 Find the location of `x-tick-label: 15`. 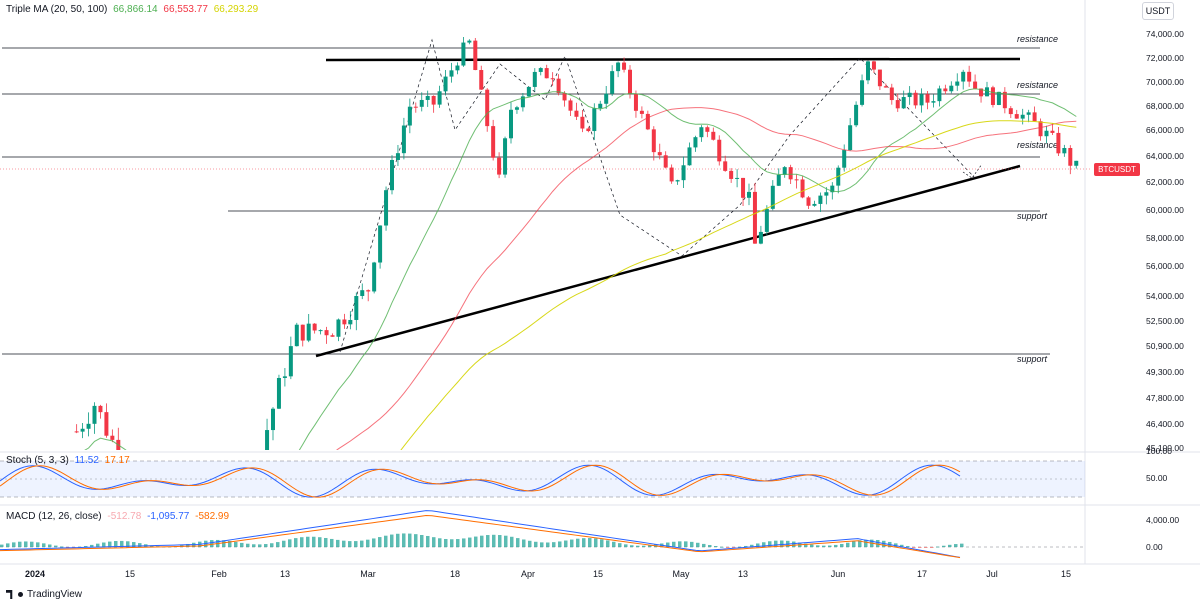

x-tick-label: 15 is located at coordinates (1066, 574).